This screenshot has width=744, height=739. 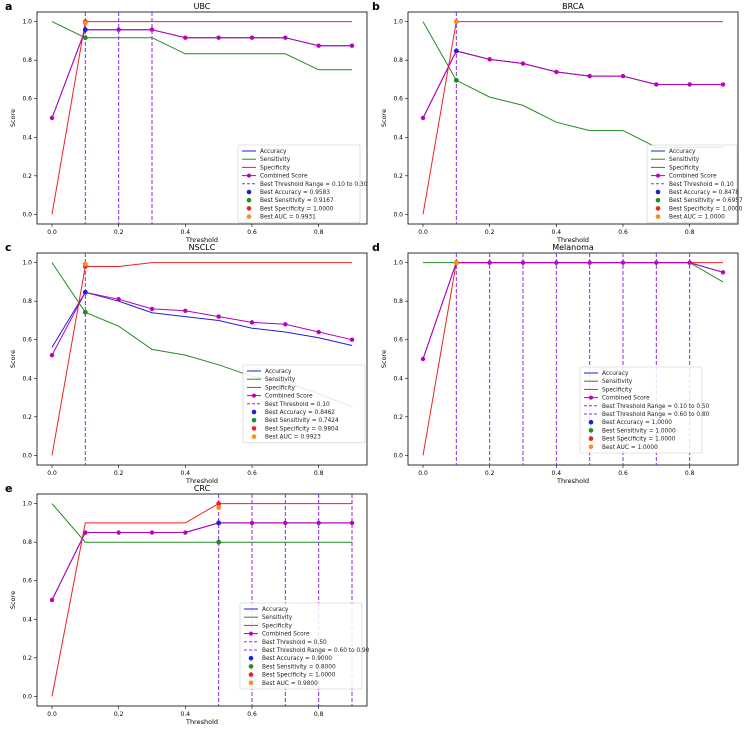 What do you see at coordinates (288, 218) in the screenshot?
I see `legend-entry: Best AUC = 0.9931` at bounding box center [288, 218].